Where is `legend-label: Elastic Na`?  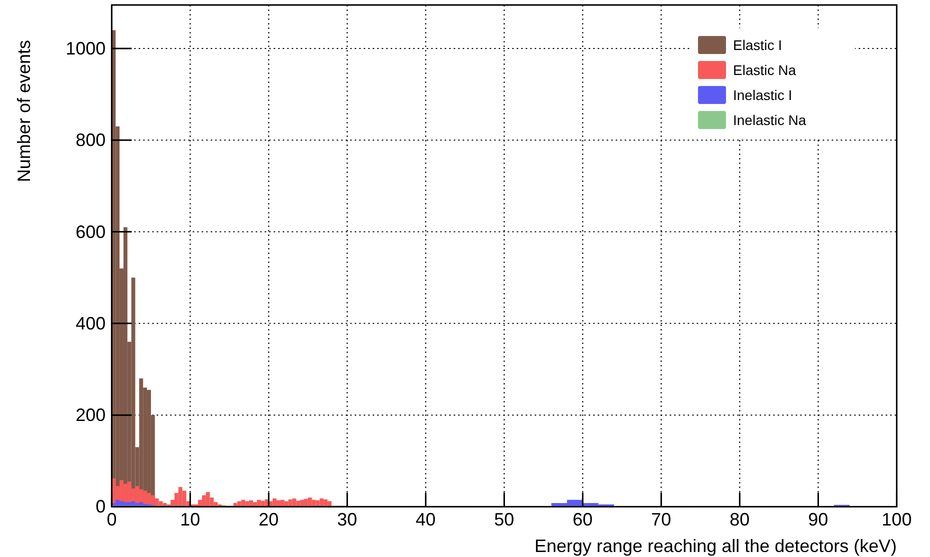
legend-label: Elastic Na is located at coordinates (764, 70).